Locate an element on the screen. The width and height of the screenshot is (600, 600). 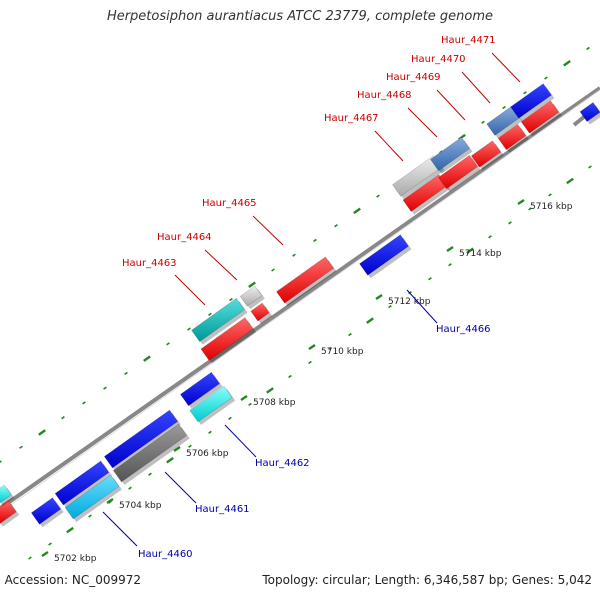
scale-label: 5712 kbp is located at coordinates (409, 302).